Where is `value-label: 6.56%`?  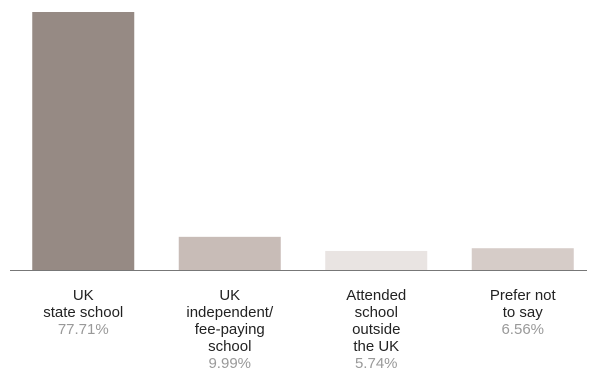
value-label: 6.56% is located at coordinates (522, 329).